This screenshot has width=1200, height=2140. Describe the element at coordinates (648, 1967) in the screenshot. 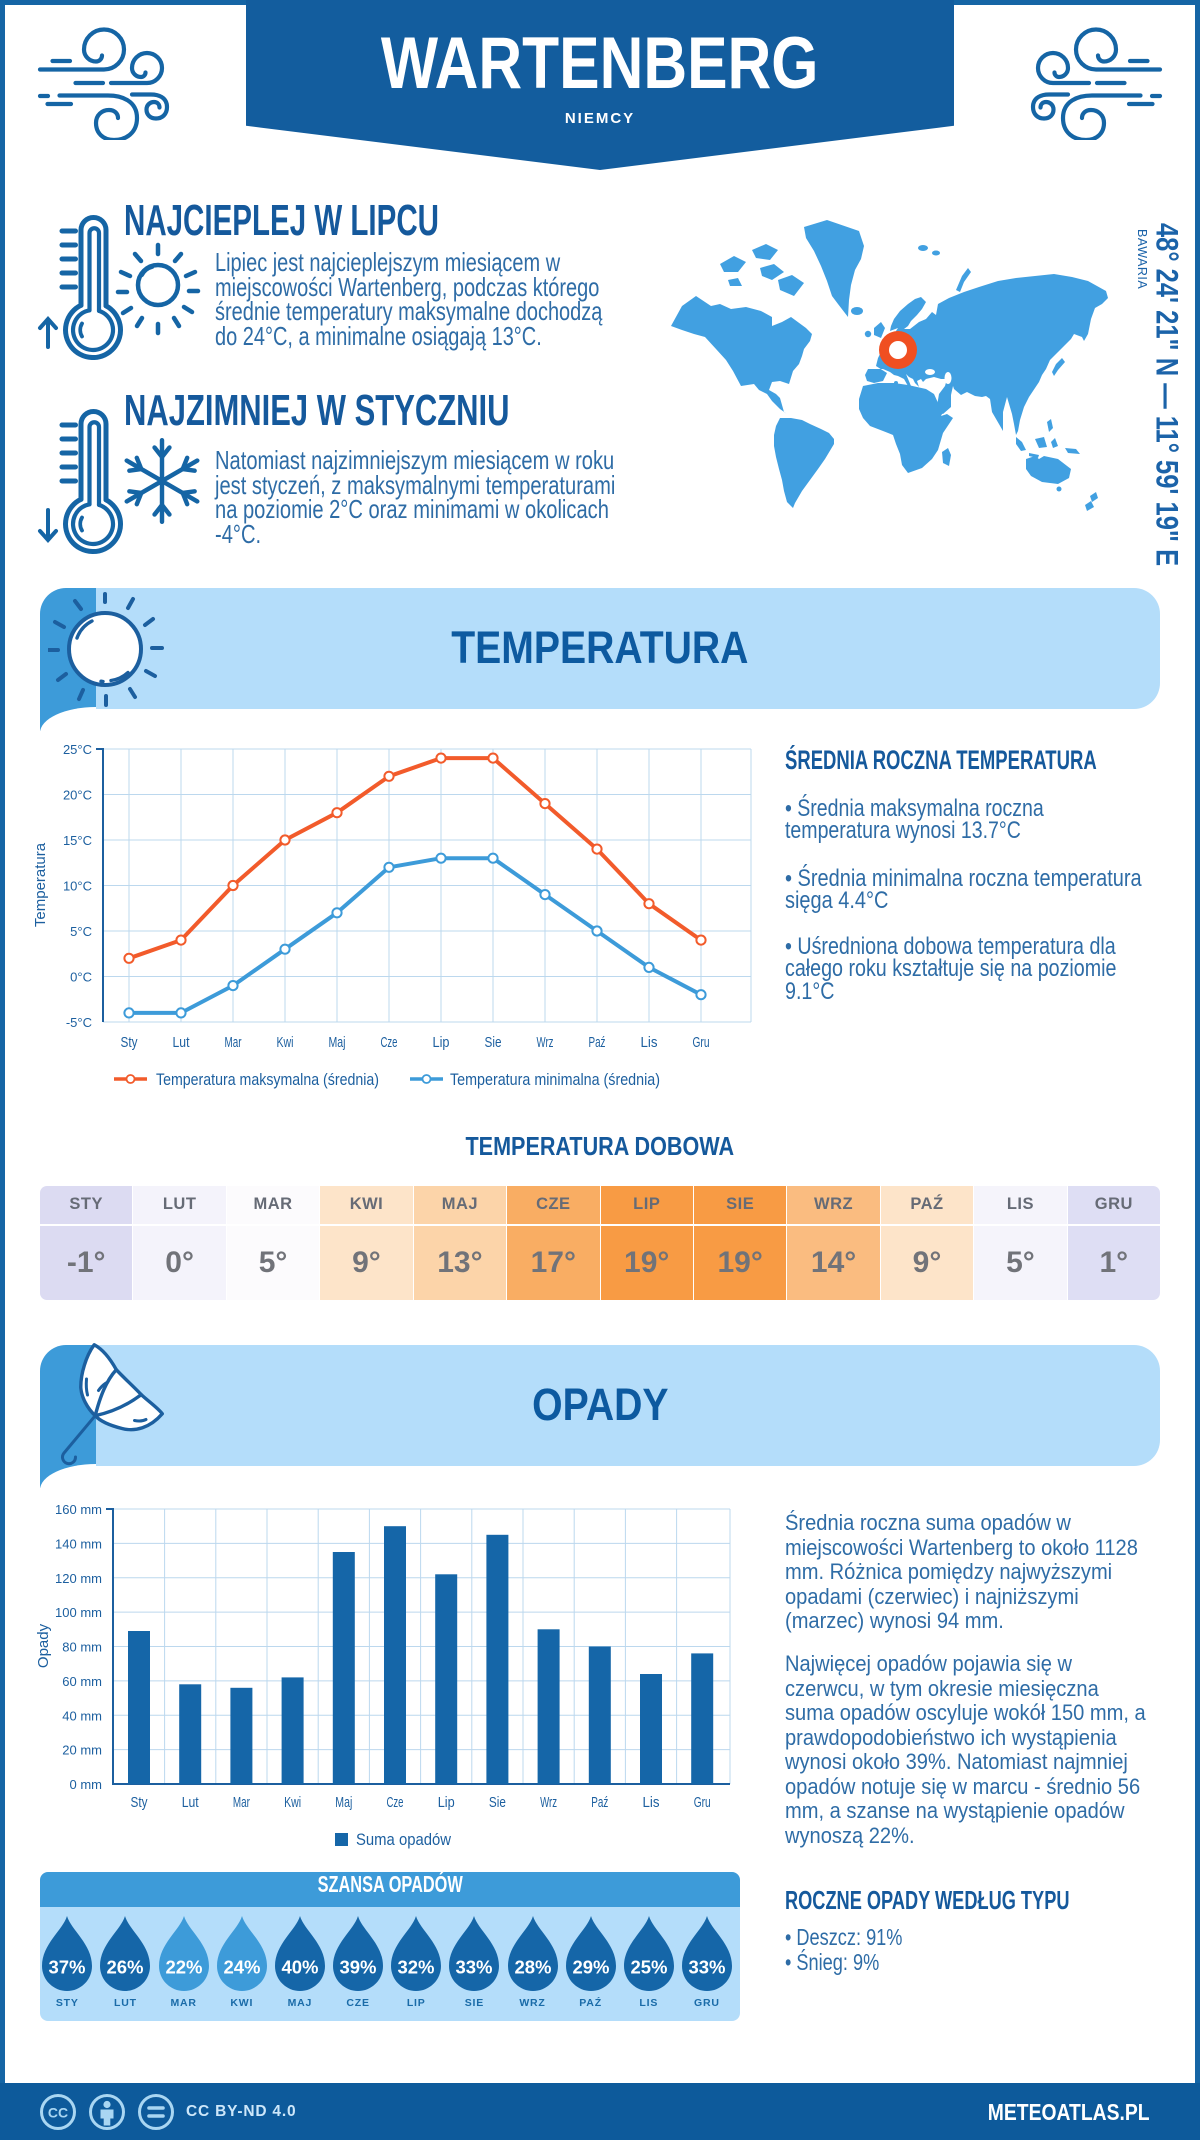

I see `svg-text: 25%` at that location.